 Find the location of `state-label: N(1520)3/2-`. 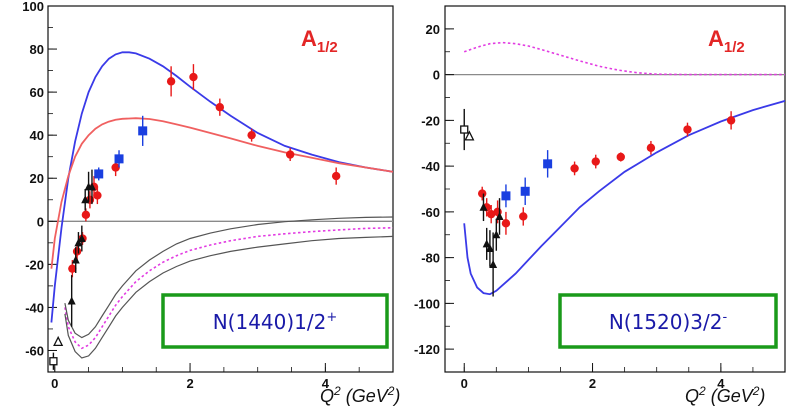

state-label: N(1520)3/2- is located at coordinates (668, 322).